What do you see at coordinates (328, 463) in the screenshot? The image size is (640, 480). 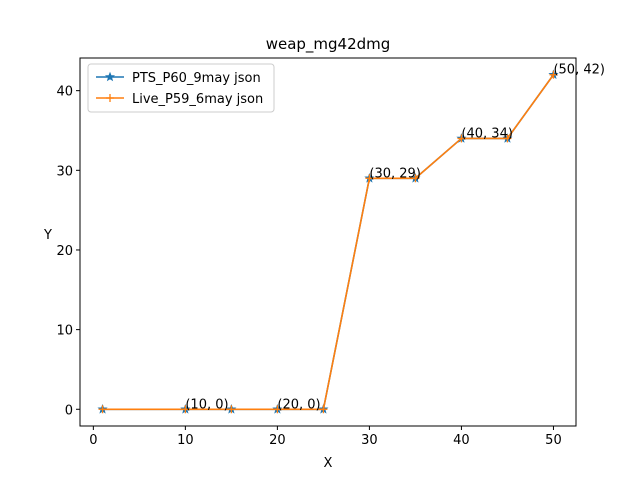 I see `x-axis-label: X` at bounding box center [328, 463].